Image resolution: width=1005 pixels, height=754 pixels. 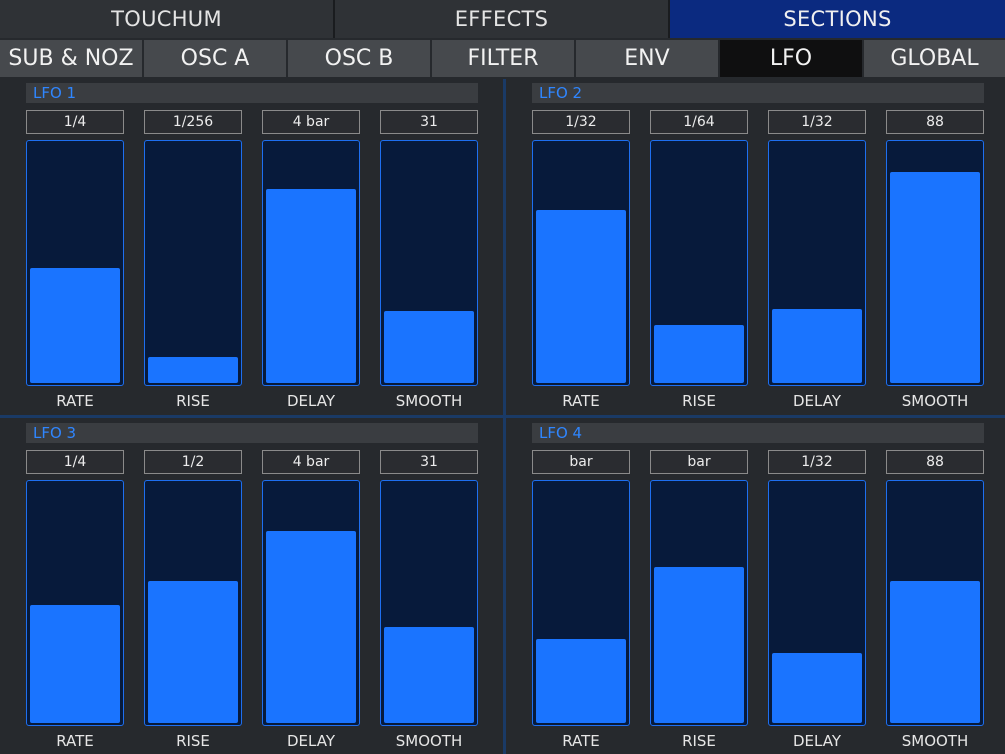 I want to click on panel-title: LFO 1, so click(x=252, y=93).